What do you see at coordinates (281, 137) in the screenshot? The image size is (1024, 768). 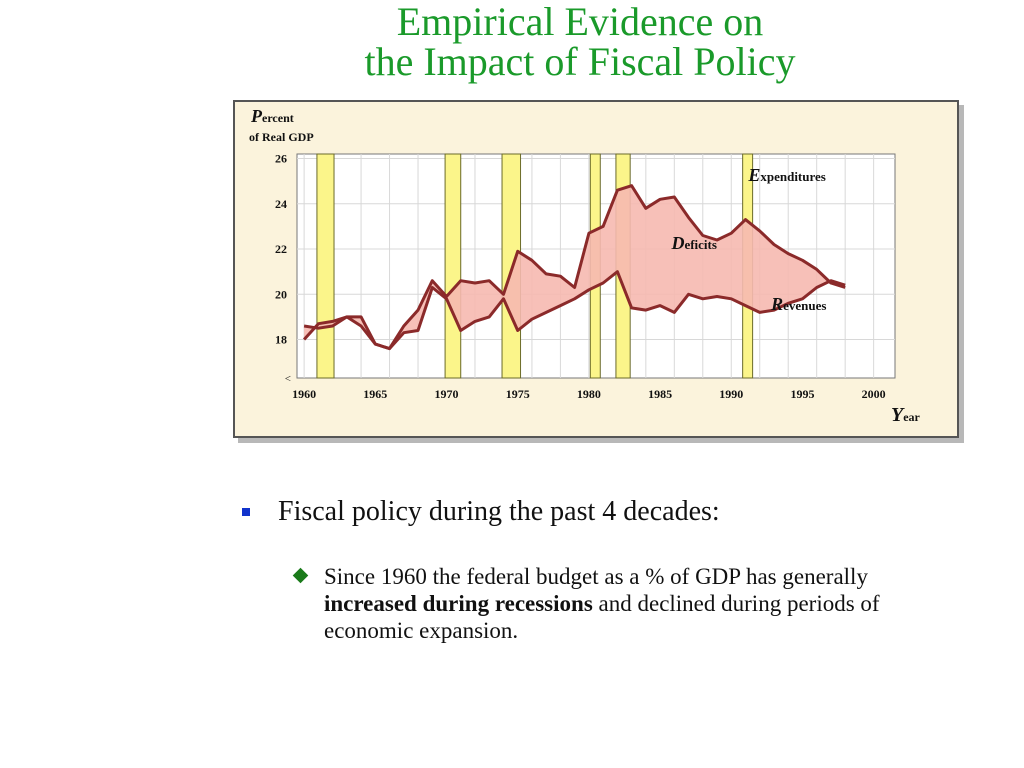 I see `y-axis-label-line2: of Real GDP` at bounding box center [281, 137].